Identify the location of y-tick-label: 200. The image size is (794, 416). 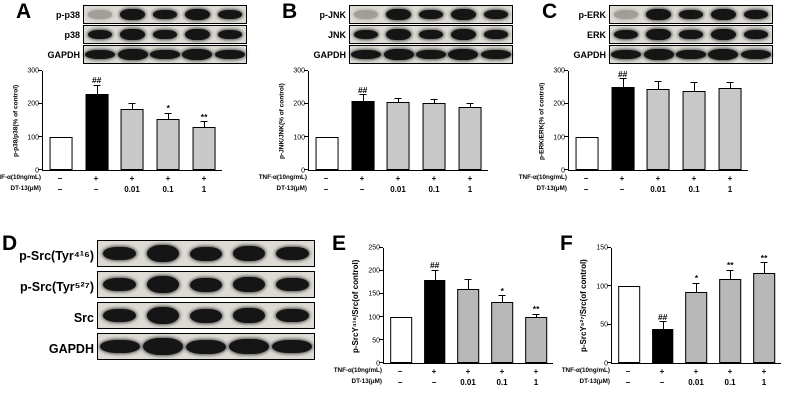
(374, 271).